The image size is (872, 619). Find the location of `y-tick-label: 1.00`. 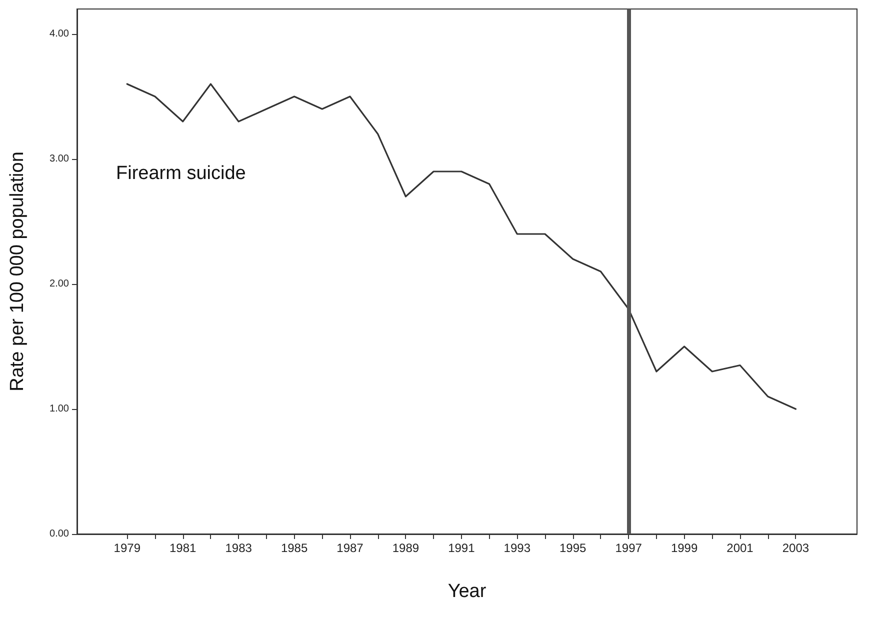

y-tick-label: 1.00 is located at coordinates (60, 409).